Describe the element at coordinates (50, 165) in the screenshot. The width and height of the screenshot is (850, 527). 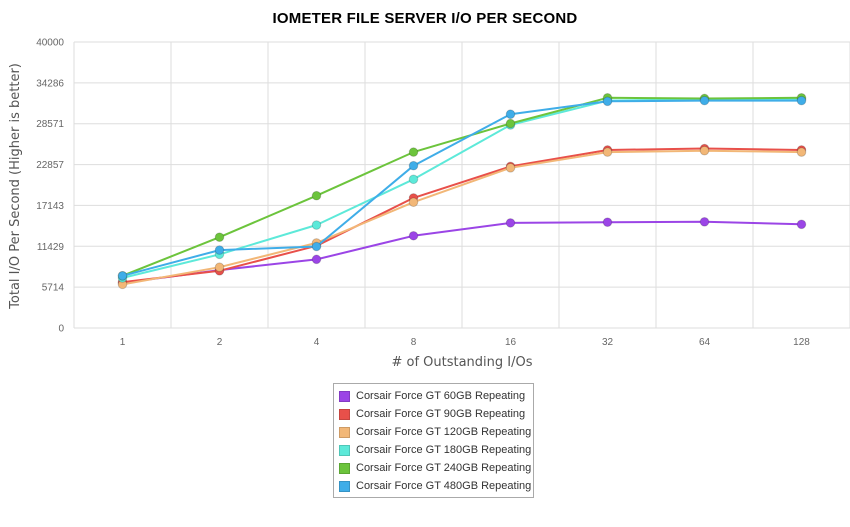
I see `y-tick-label: 22857` at that location.